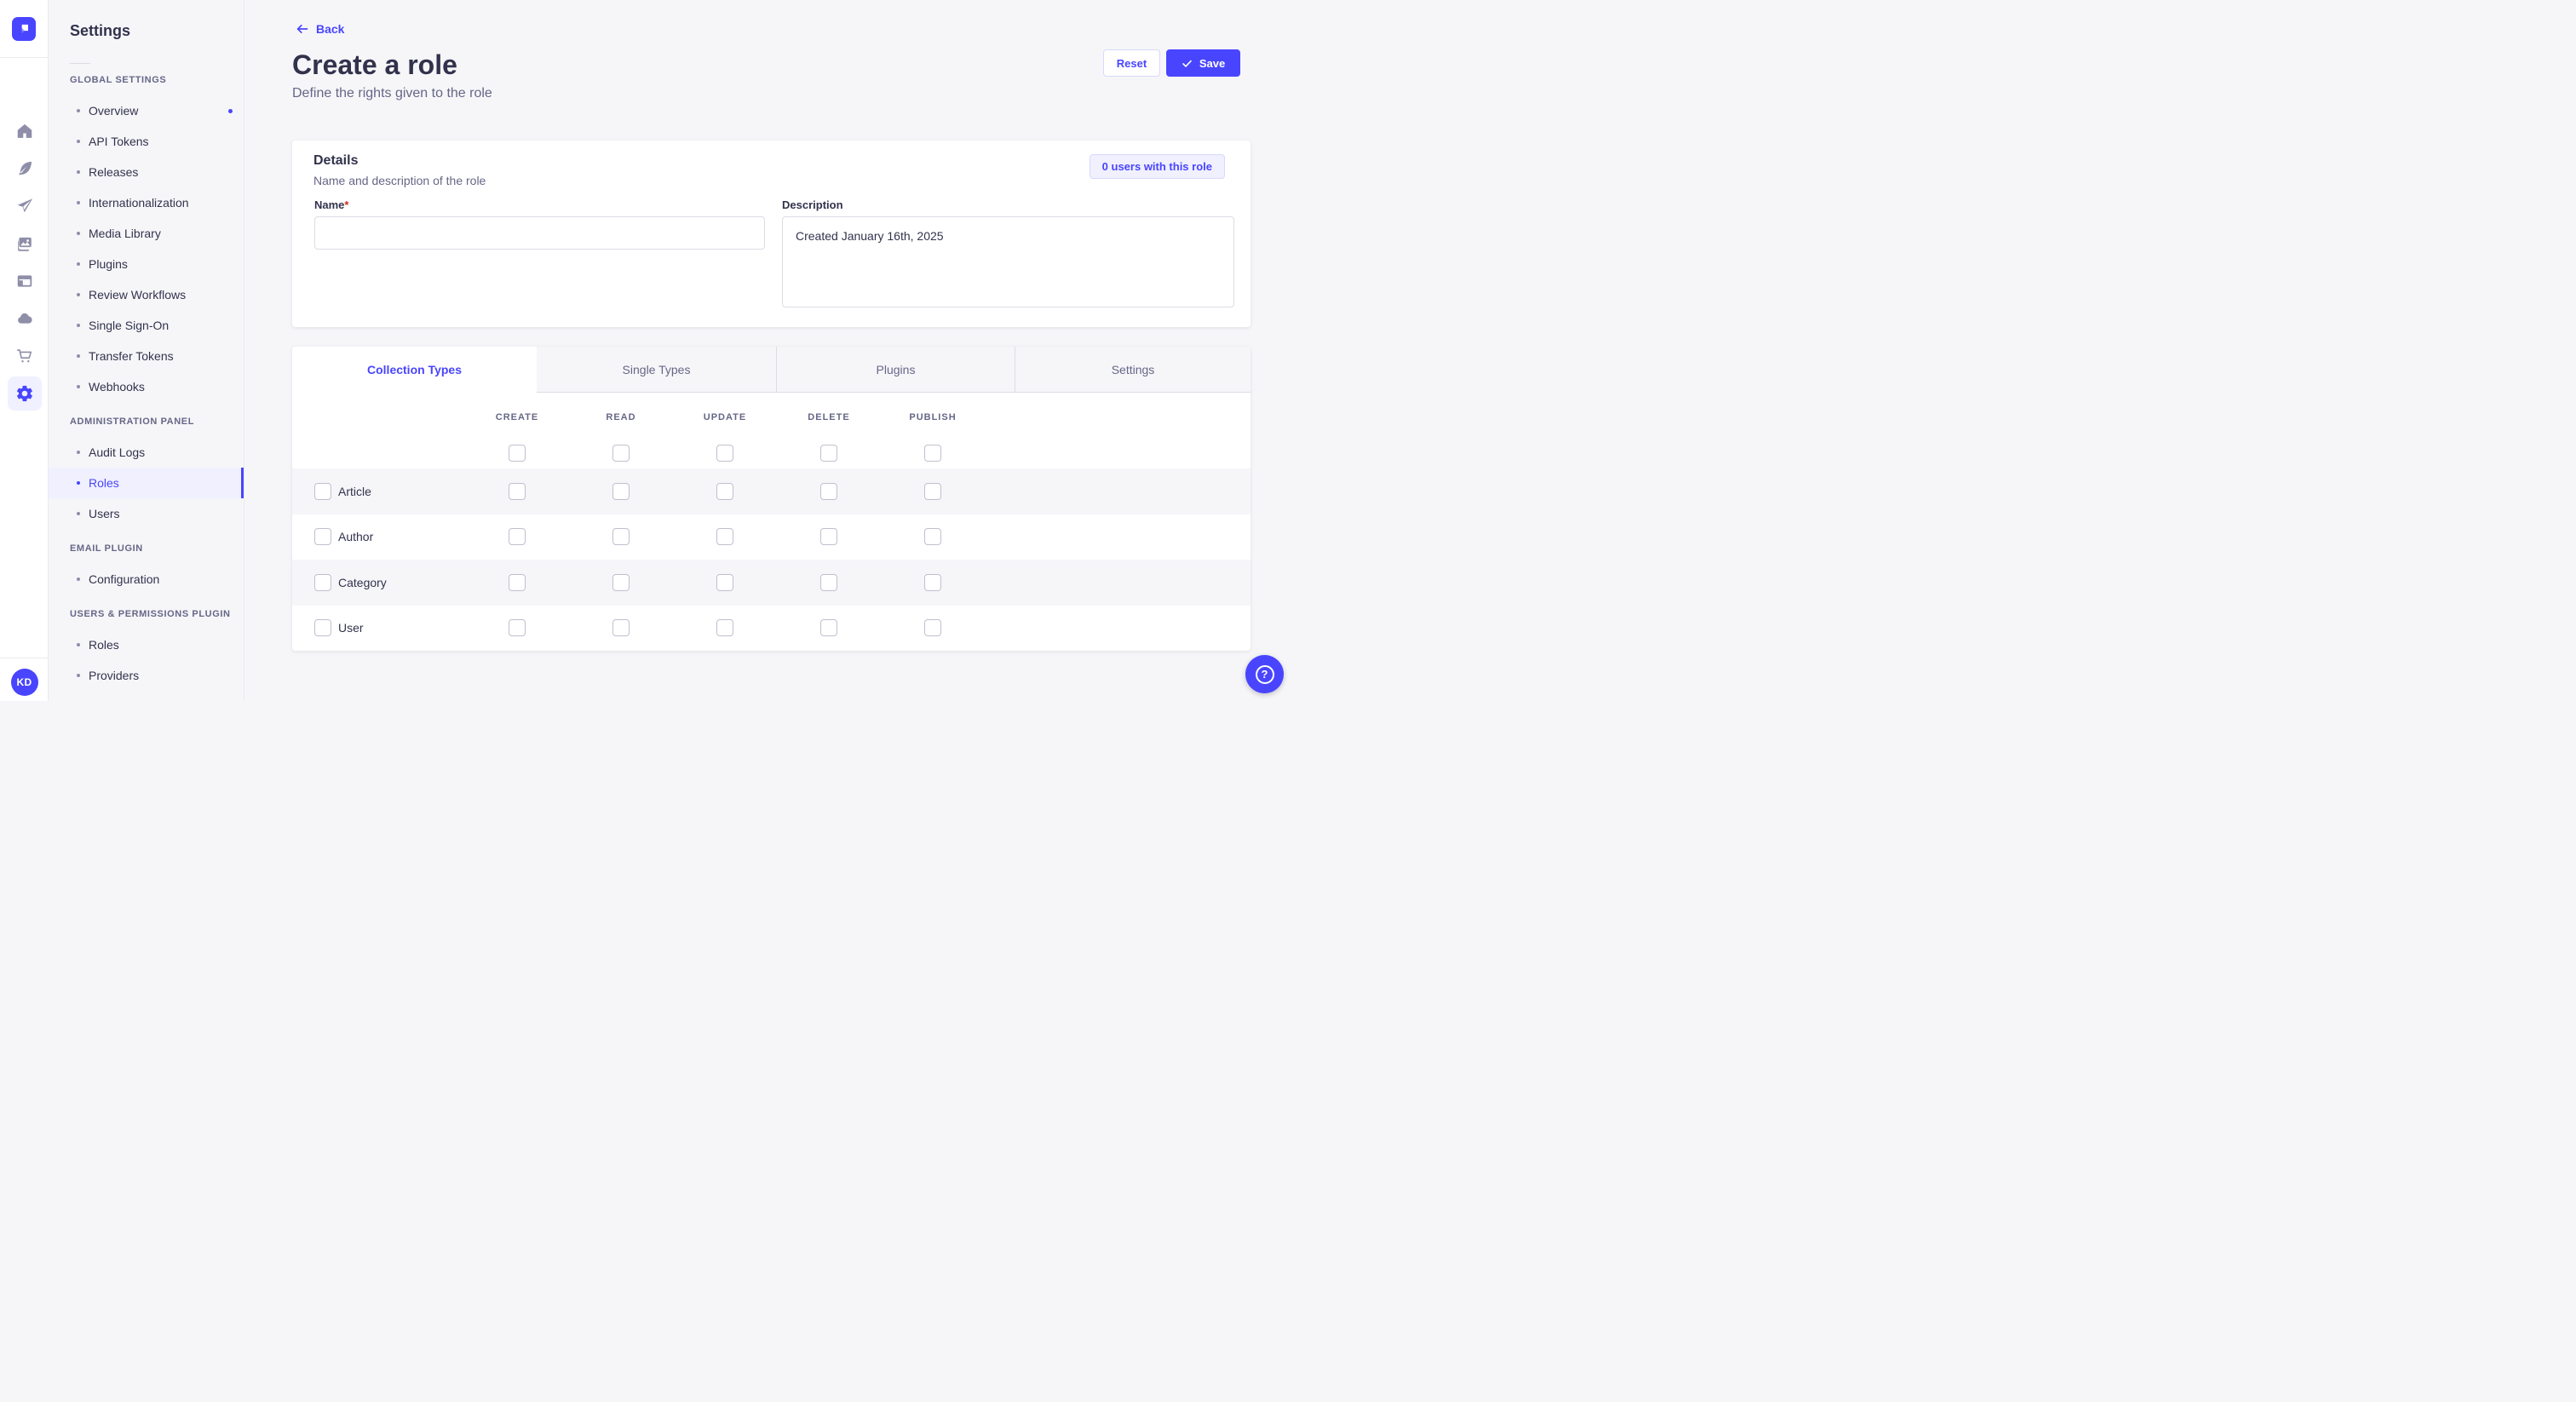  I want to click on row-select-checkbox-article, so click(323, 491).